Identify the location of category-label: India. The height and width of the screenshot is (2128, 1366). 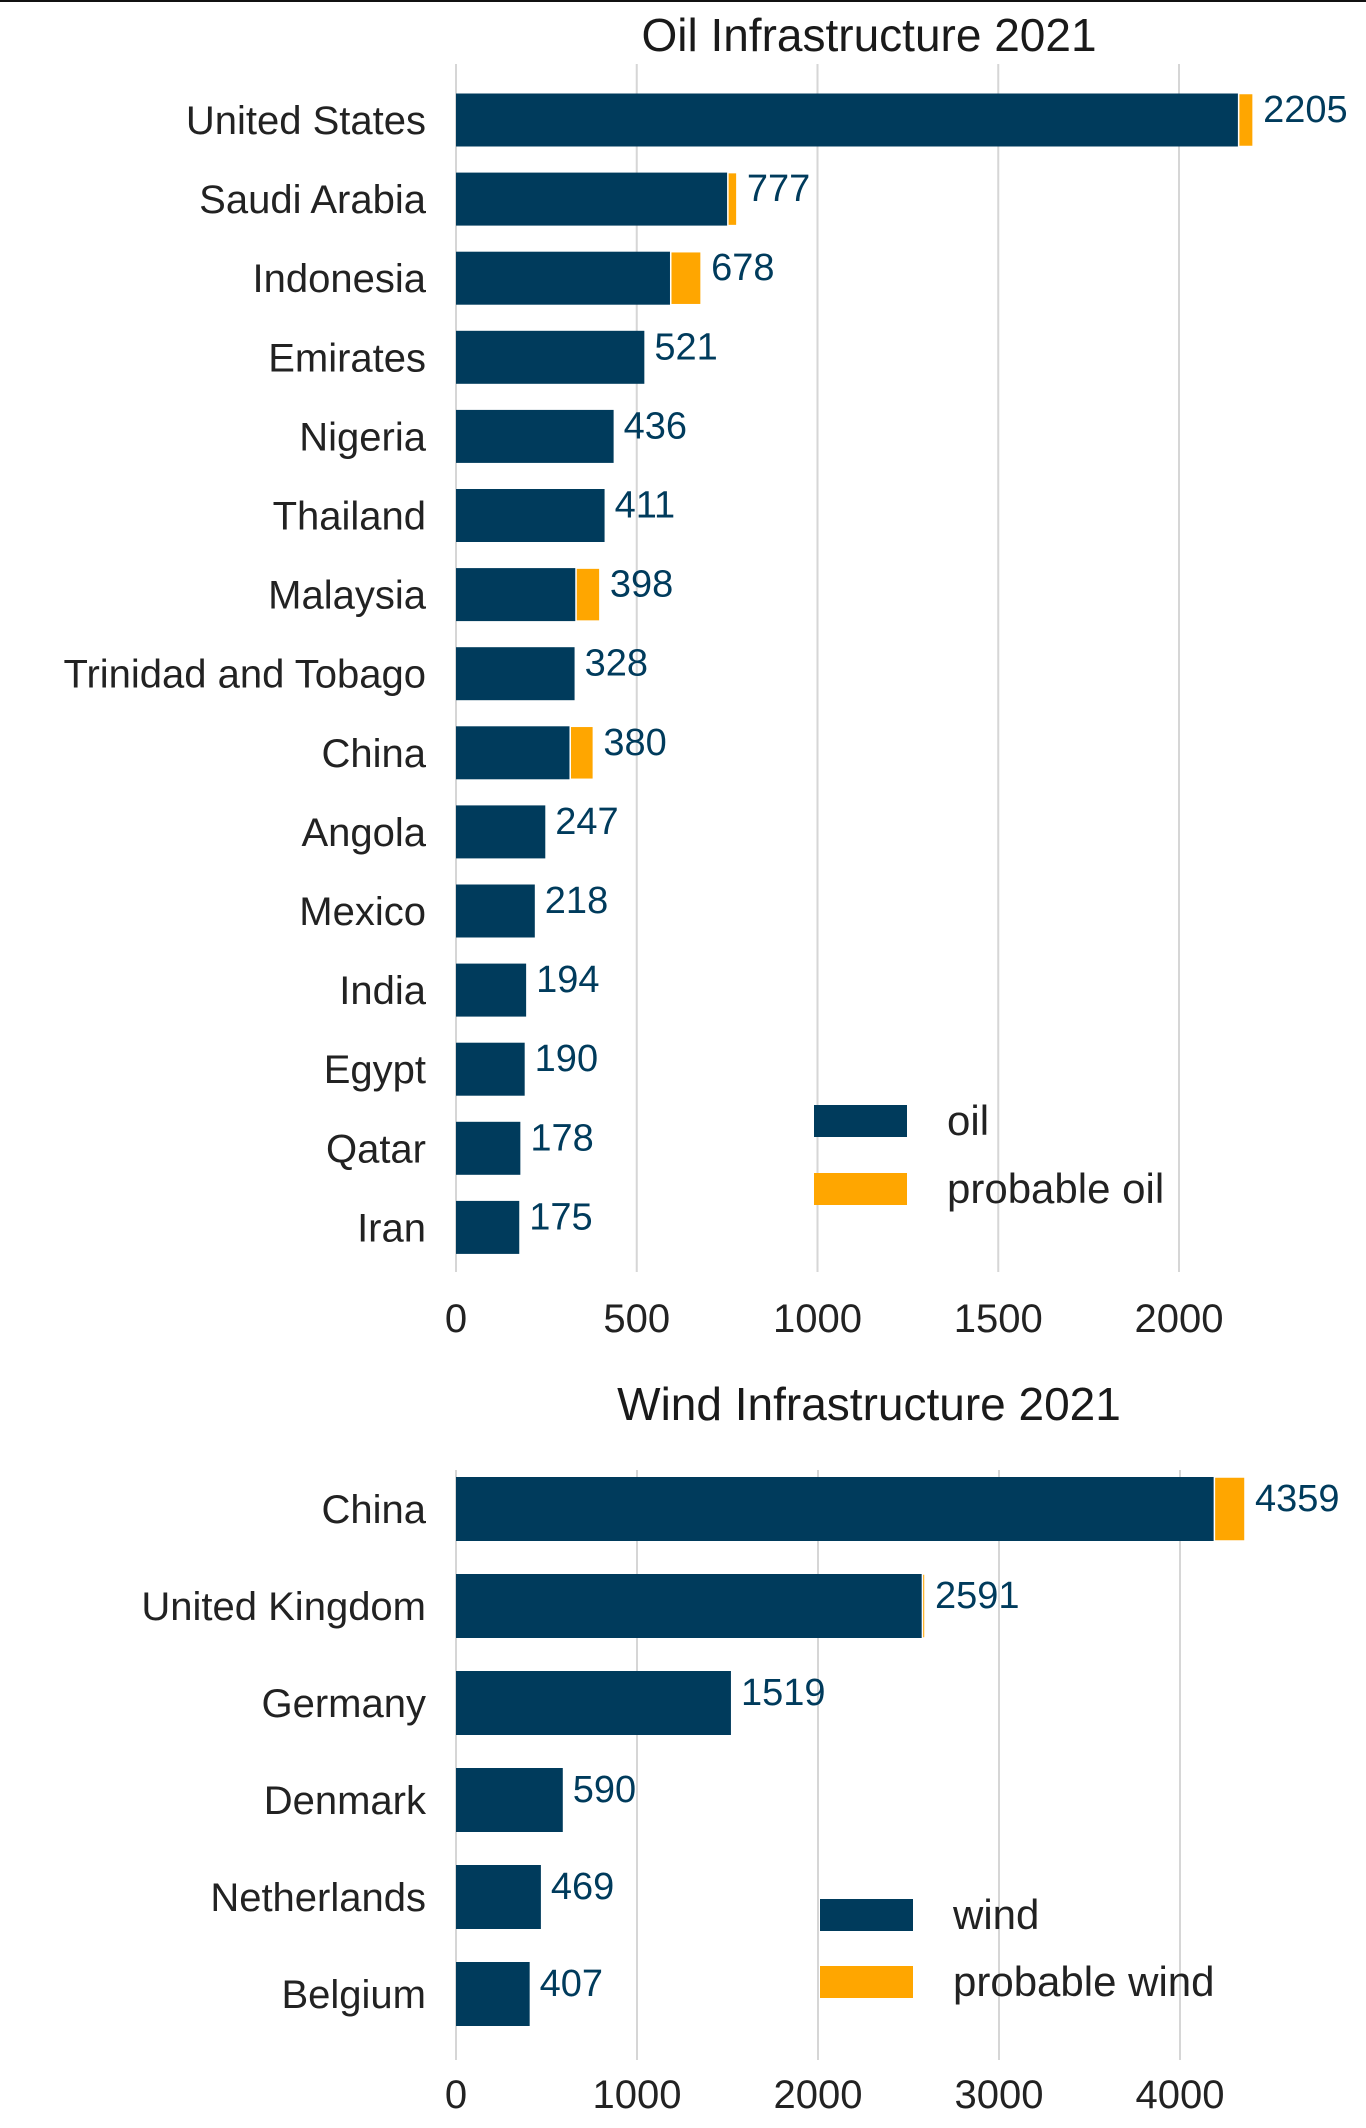
(382, 991).